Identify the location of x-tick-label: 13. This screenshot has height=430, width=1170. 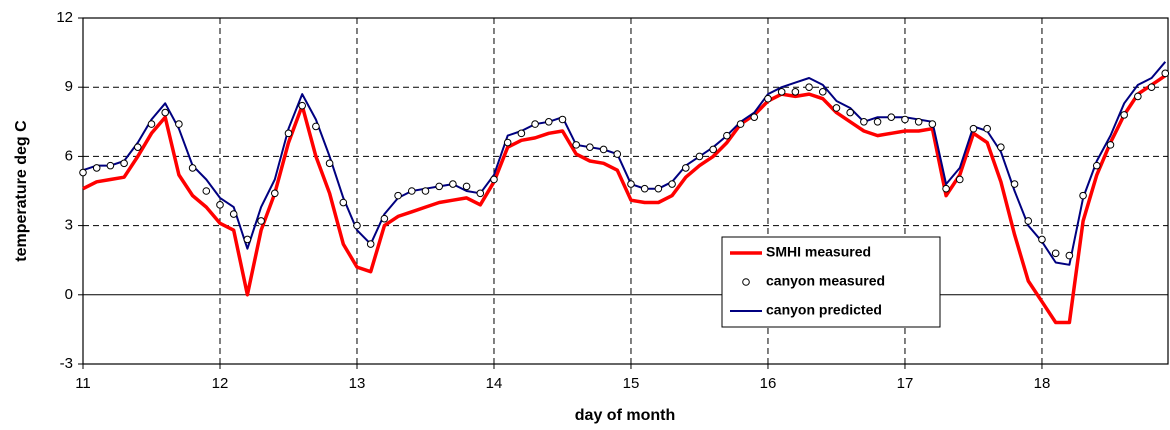
(357, 383).